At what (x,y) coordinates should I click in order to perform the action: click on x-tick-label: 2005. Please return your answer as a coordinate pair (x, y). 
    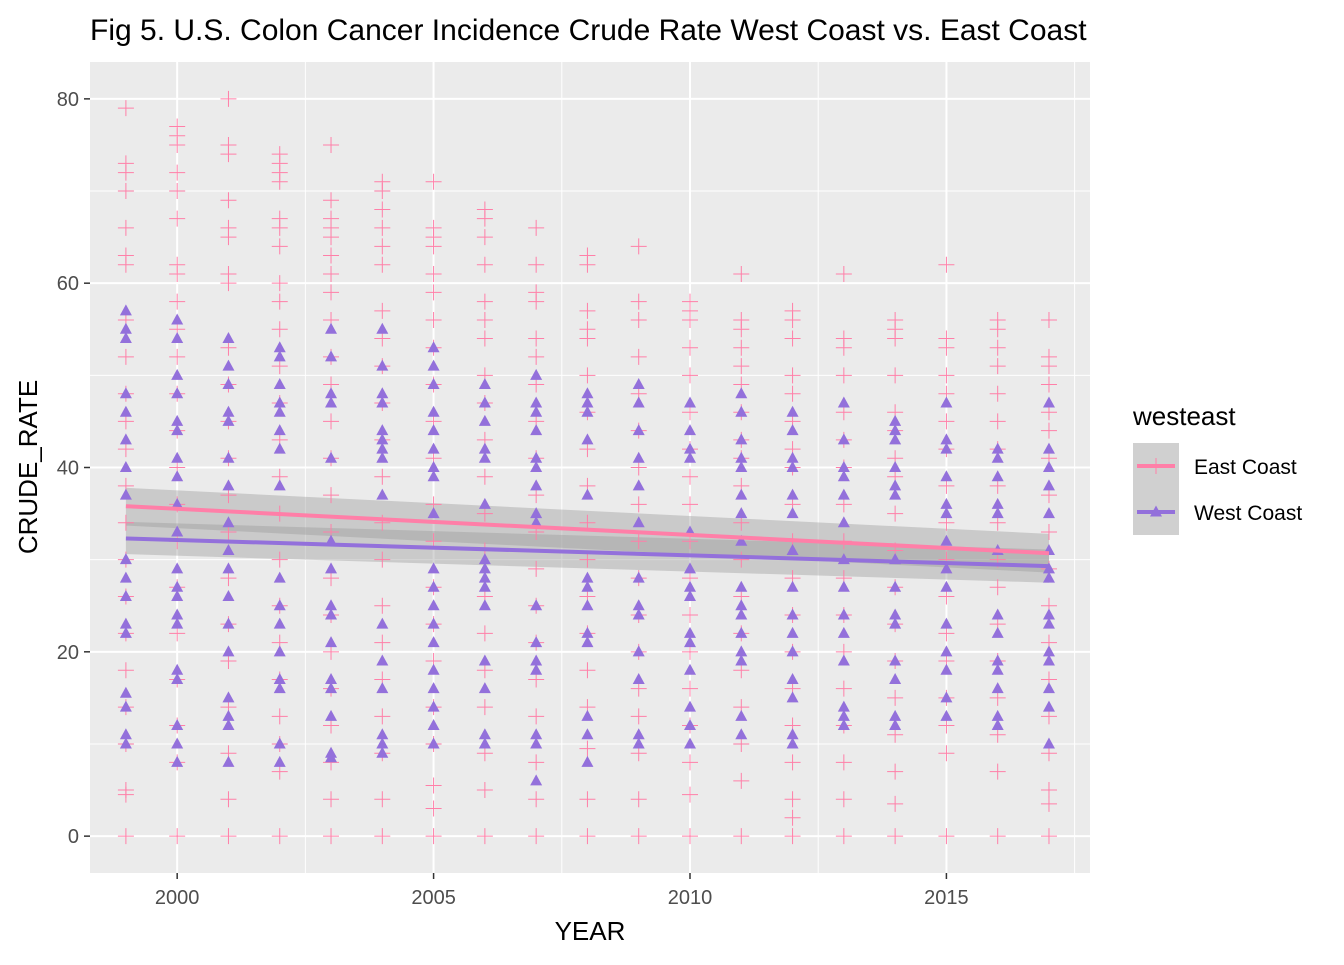
    Looking at the image, I should click on (433, 898).